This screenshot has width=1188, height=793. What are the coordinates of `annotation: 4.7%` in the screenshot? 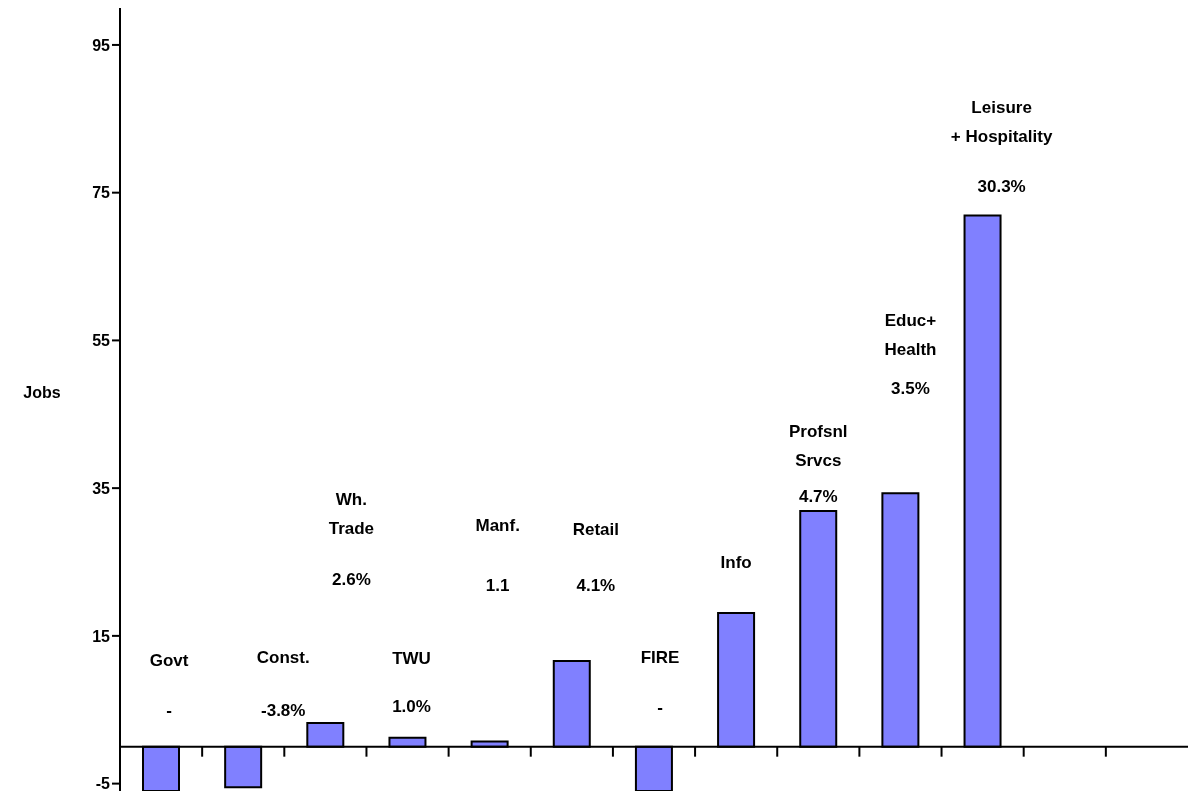 It's located at (818, 496).